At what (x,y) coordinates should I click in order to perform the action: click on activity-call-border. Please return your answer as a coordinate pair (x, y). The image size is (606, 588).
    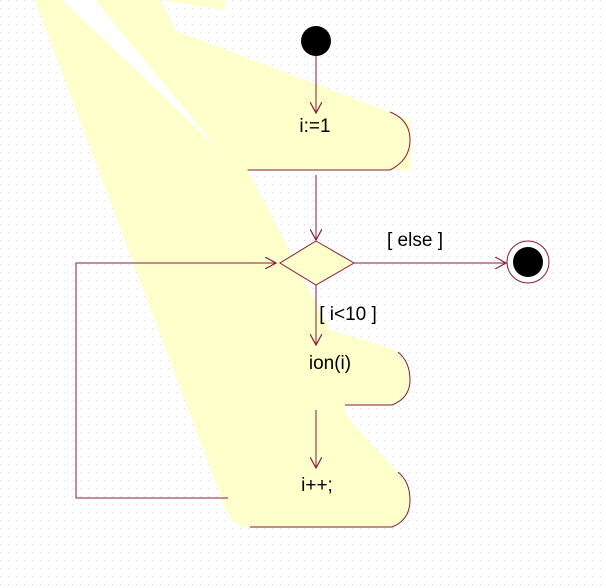
    Looking at the image, I should click on (378, 378).